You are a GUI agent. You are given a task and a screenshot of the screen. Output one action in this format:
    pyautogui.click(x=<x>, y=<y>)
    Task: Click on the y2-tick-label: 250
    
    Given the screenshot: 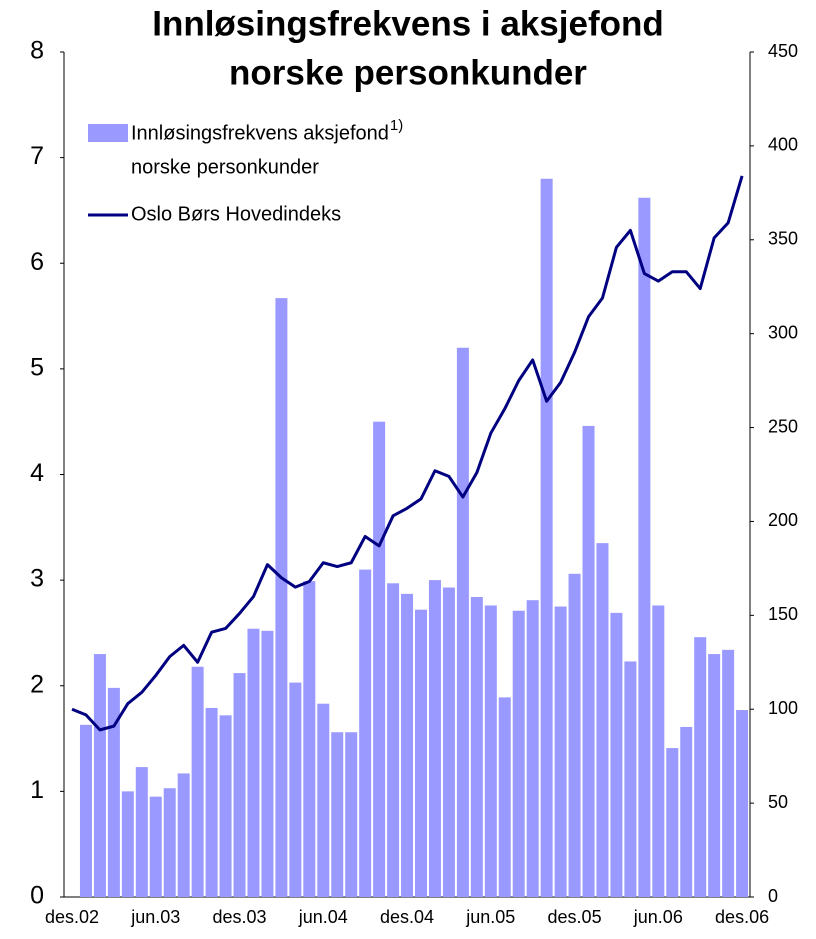 What is the action you would take?
    pyautogui.click(x=783, y=426)
    